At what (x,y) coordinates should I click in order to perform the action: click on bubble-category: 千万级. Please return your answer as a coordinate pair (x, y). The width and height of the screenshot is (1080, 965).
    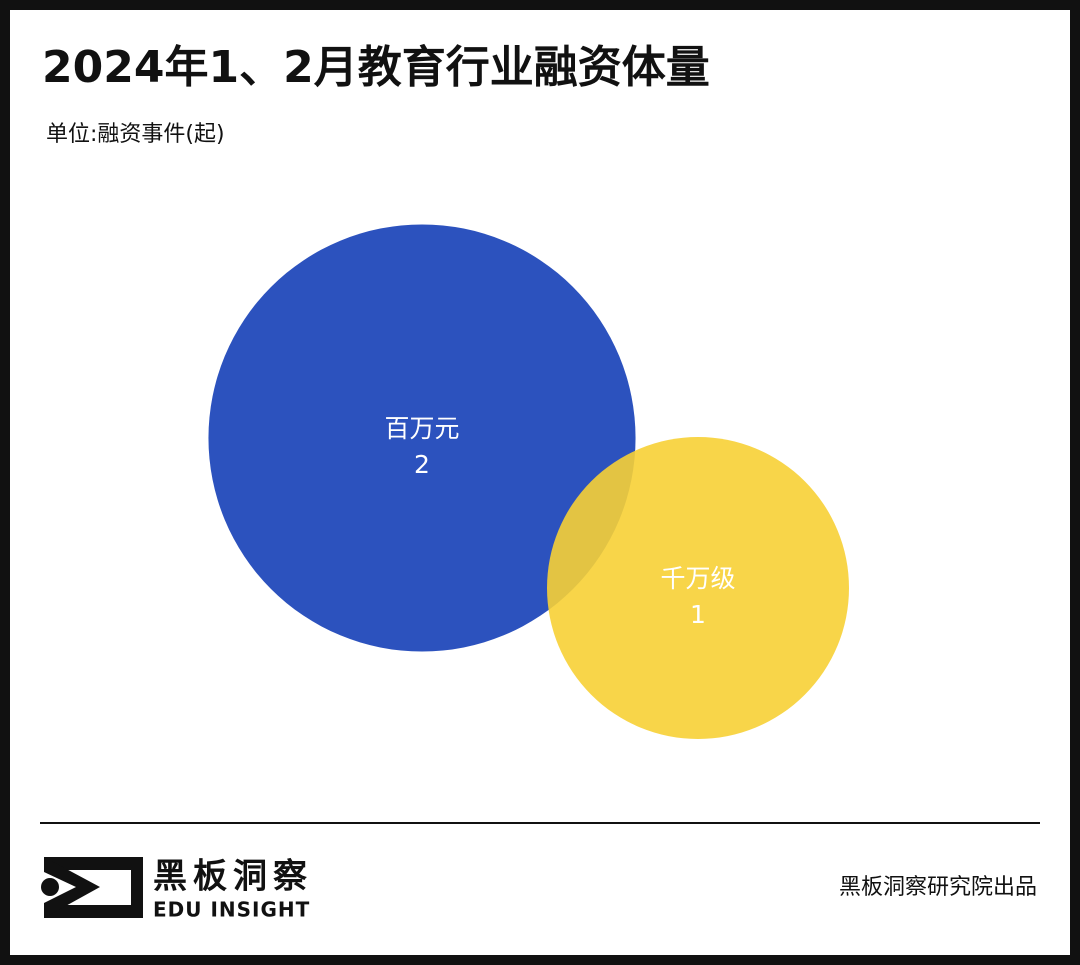
    Looking at the image, I should click on (697, 578).